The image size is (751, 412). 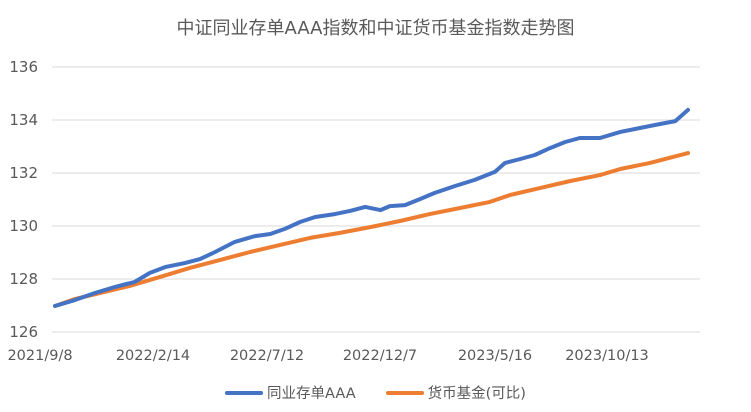 I want to click on x-tick-label: 2022/7/12, so click(x=267, y=356).